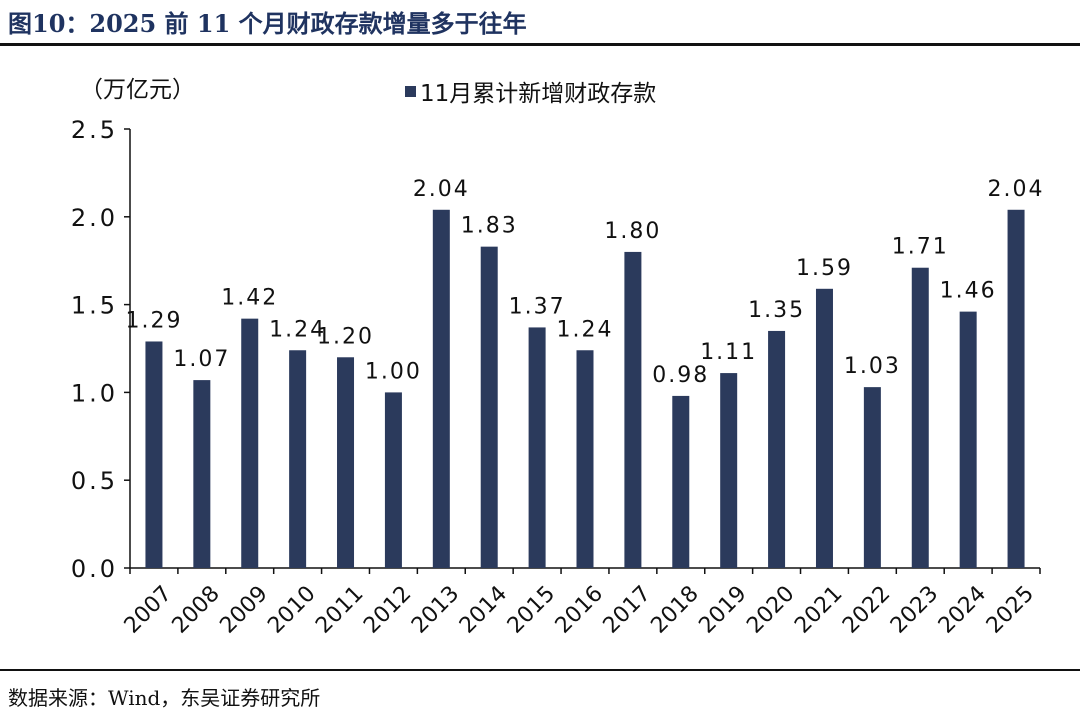 The height and width of the screenshot is (716, 1080). Describe the element at coordinates (818, 609) in the screenshot. I see `x-tick-label: 2021` at that location.